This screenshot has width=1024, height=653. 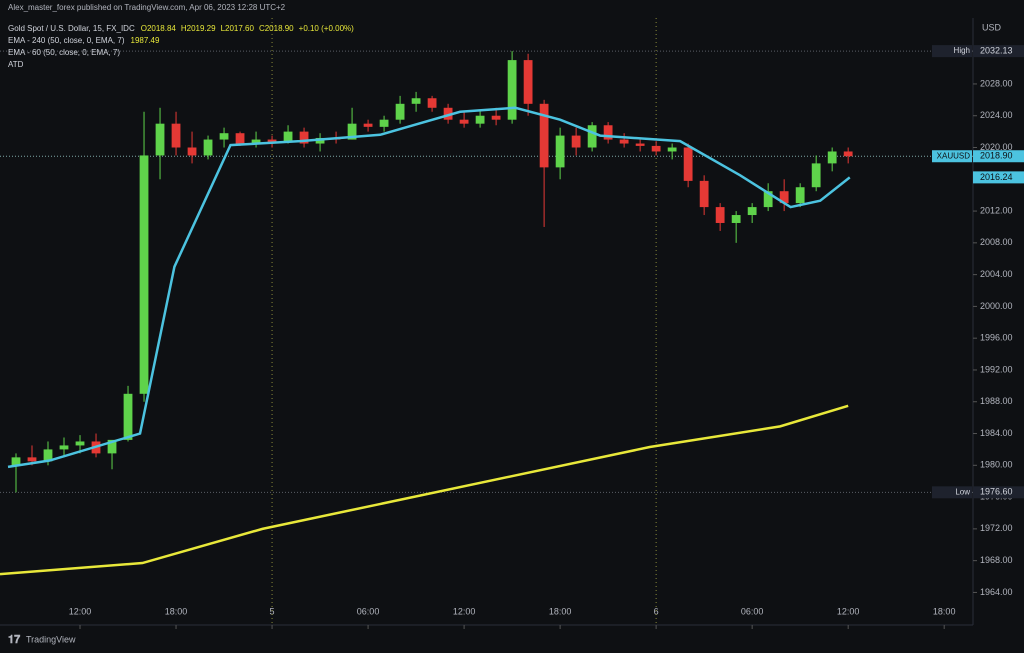 What do you see at coordinates (64, 52) in the screenshot?
I see `legend-line-name: EMA - 60 (50, close, 0, EMA, 7)` at bounding box center [64, 52].